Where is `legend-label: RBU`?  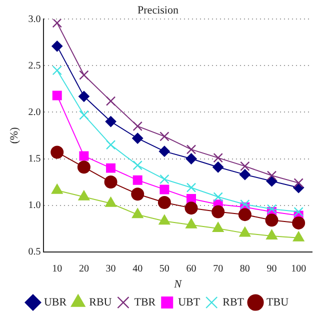 legend-label: RBU is located at coordinates (100, 302).